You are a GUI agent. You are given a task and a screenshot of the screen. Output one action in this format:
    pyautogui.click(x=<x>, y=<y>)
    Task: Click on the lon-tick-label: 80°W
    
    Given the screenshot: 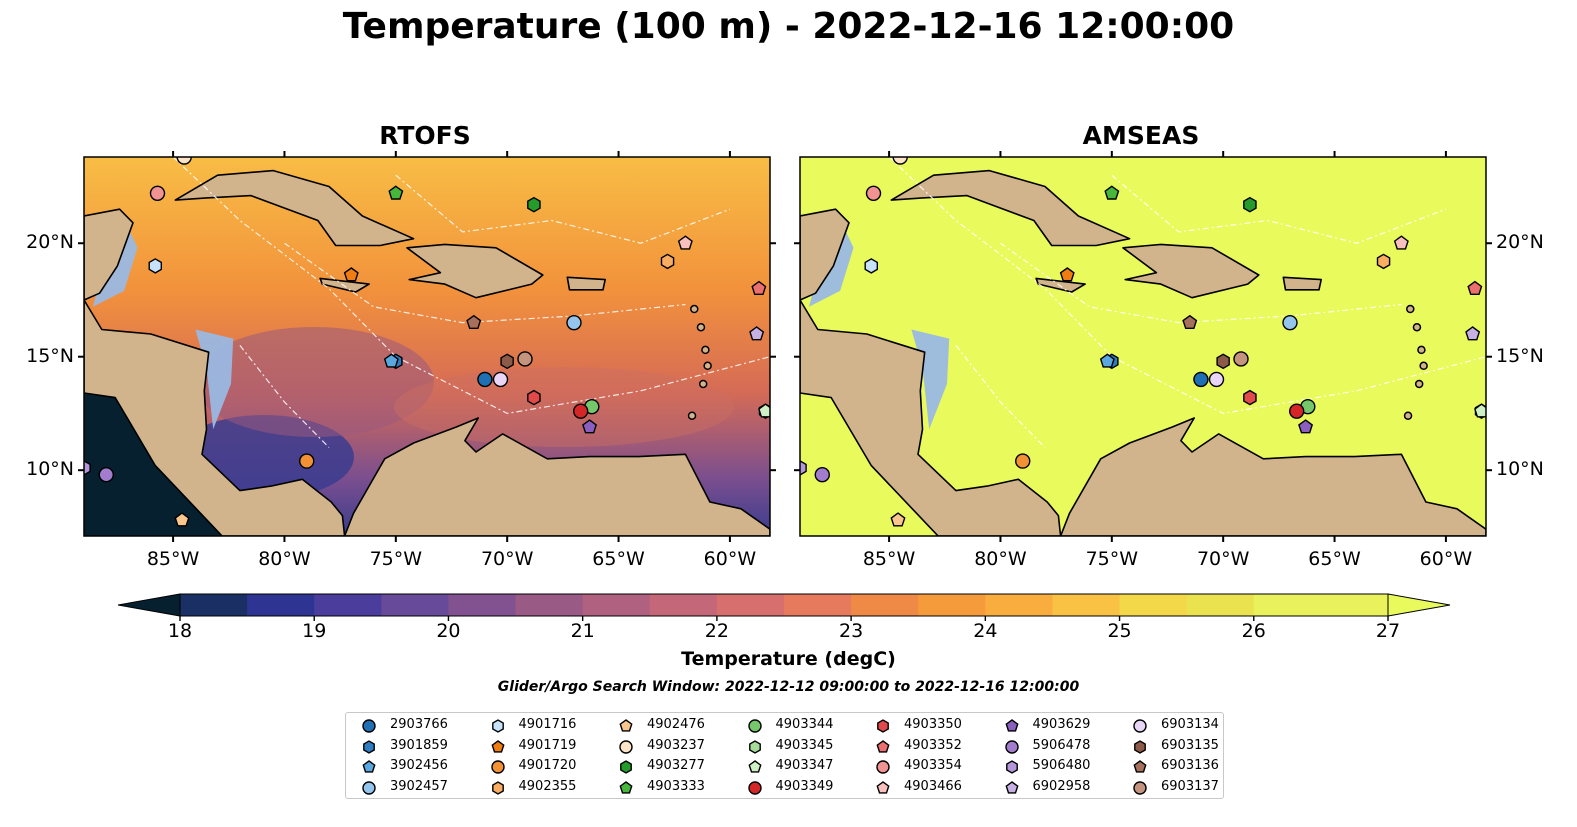 What is the action you would take?
    pyautogui.click(x=284, y=559)
    